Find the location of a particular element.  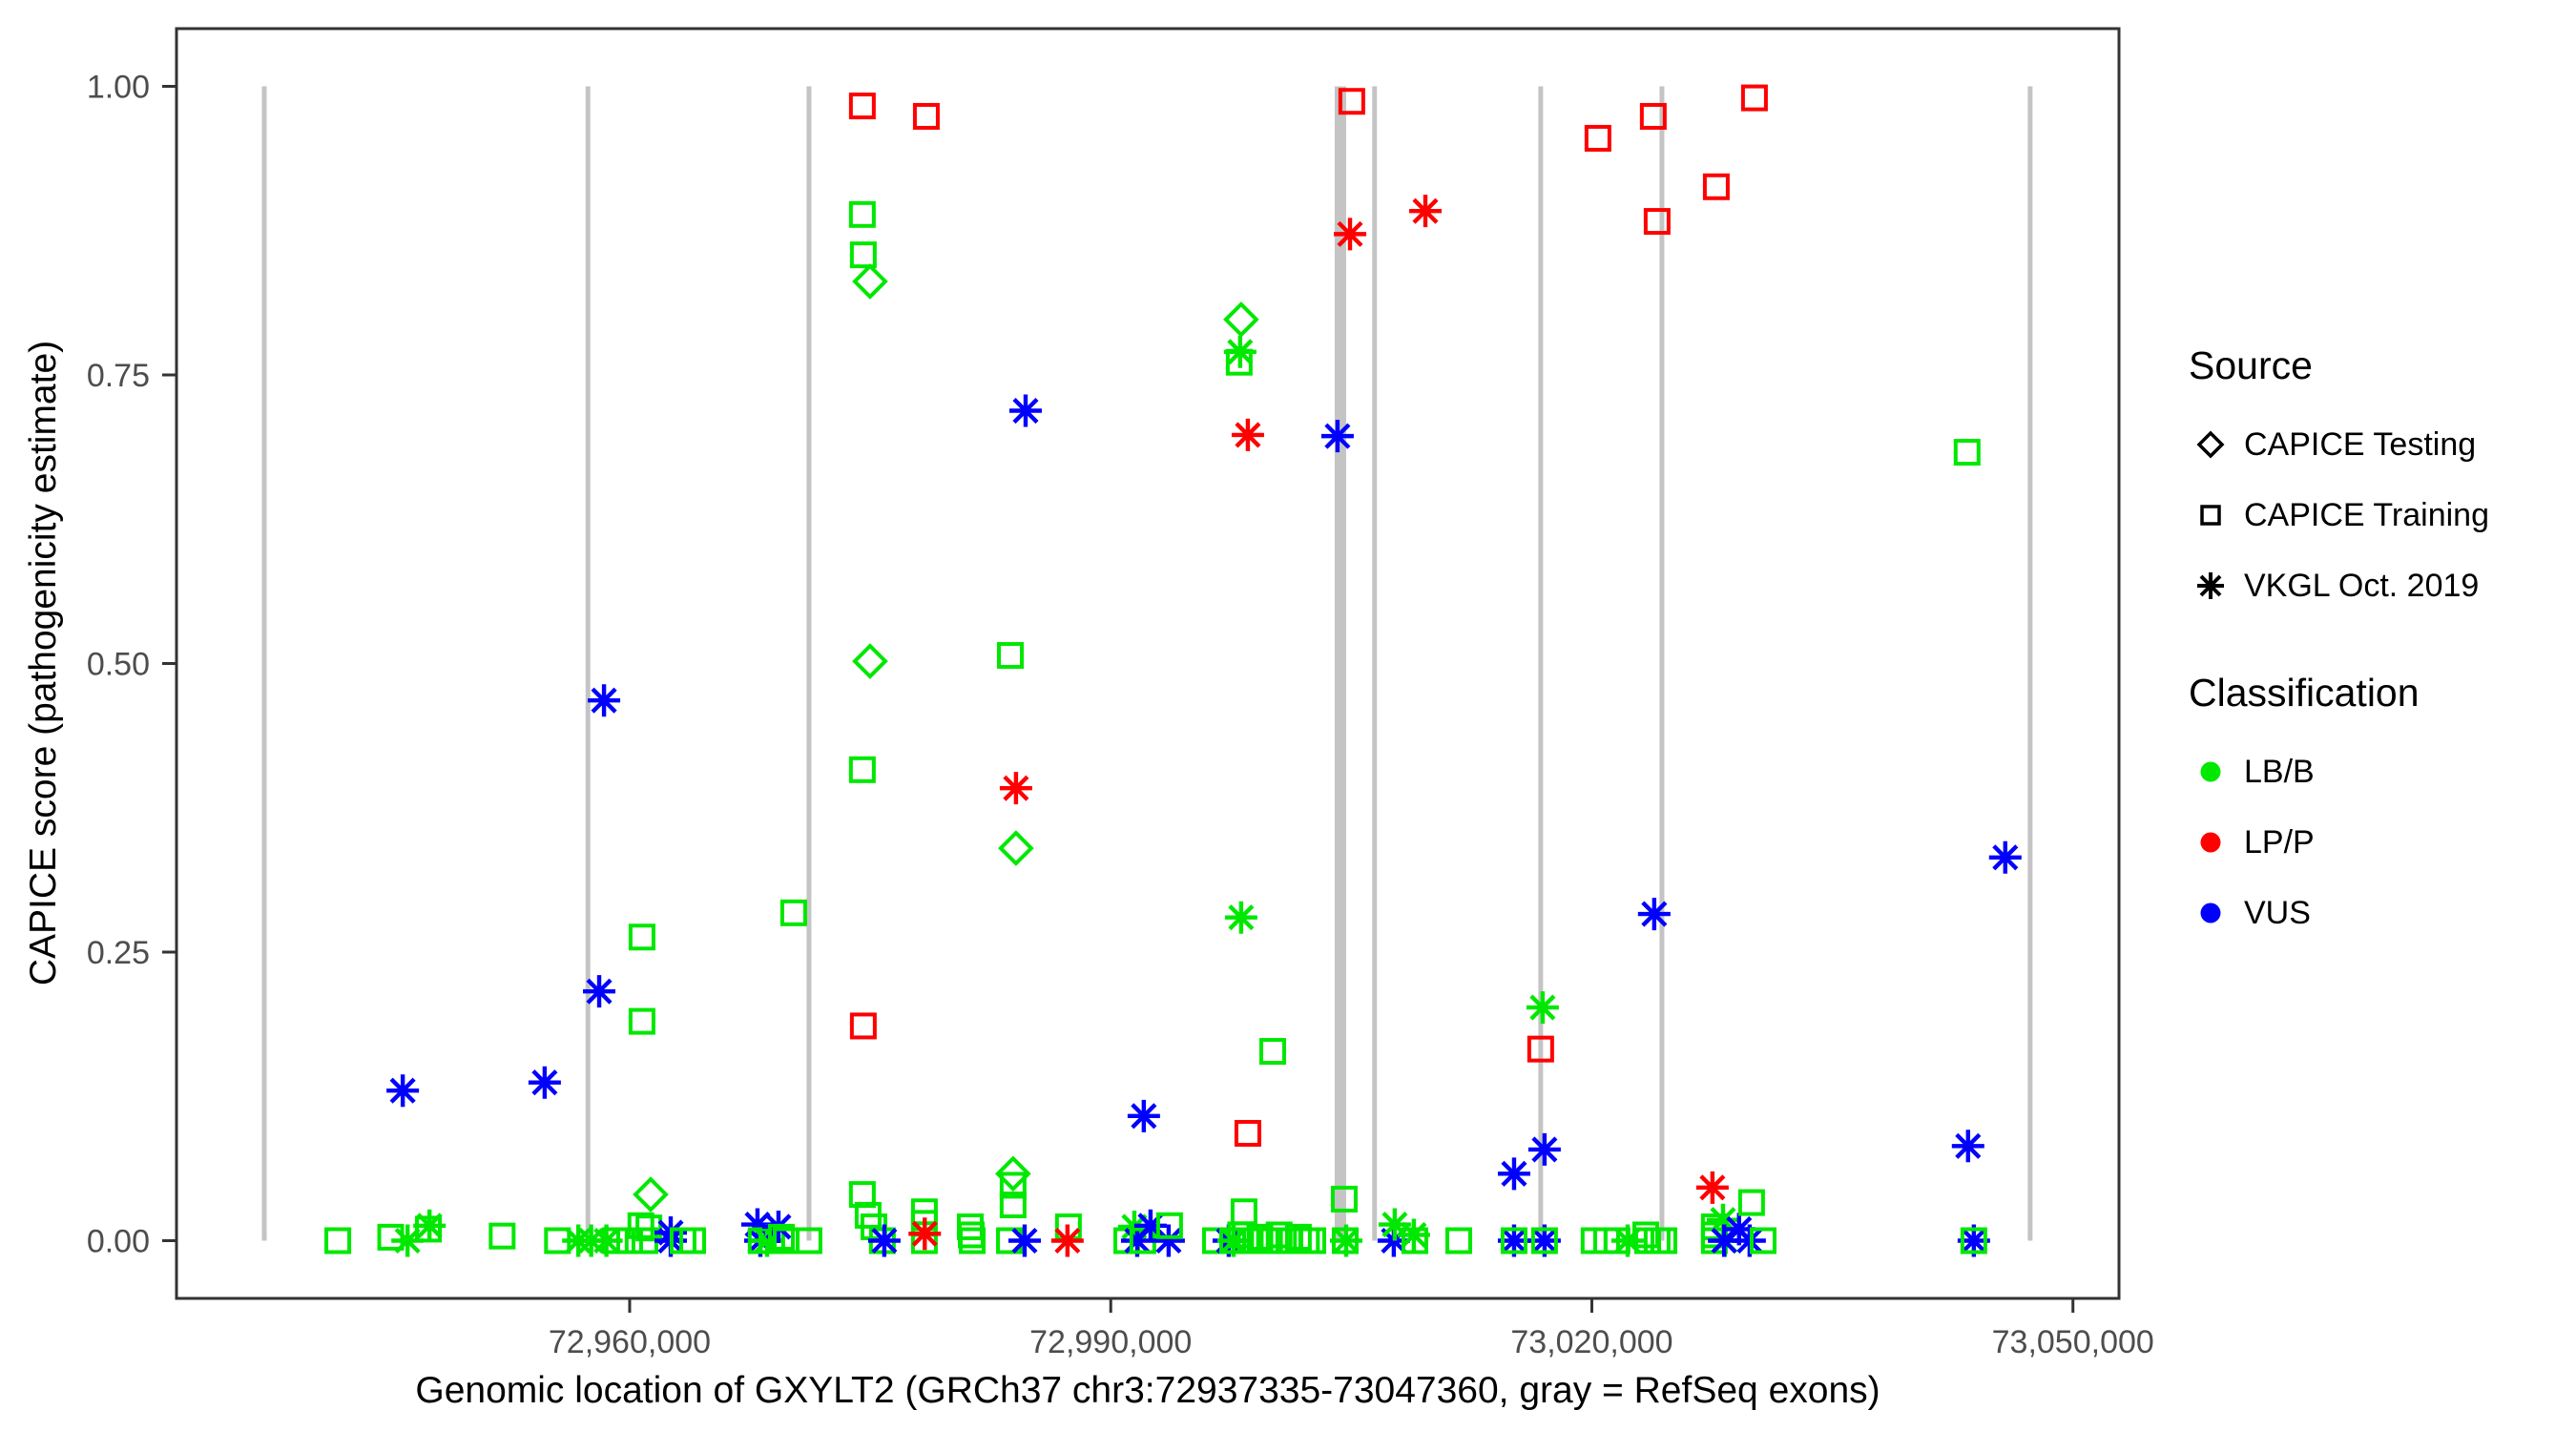

legend-classification-label: VUS is located at coordinates (2277, 912).